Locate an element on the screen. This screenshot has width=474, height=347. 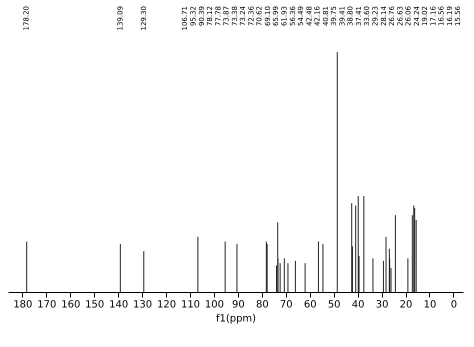
x-tick-label: 180 is located at coordinates (22, 305).